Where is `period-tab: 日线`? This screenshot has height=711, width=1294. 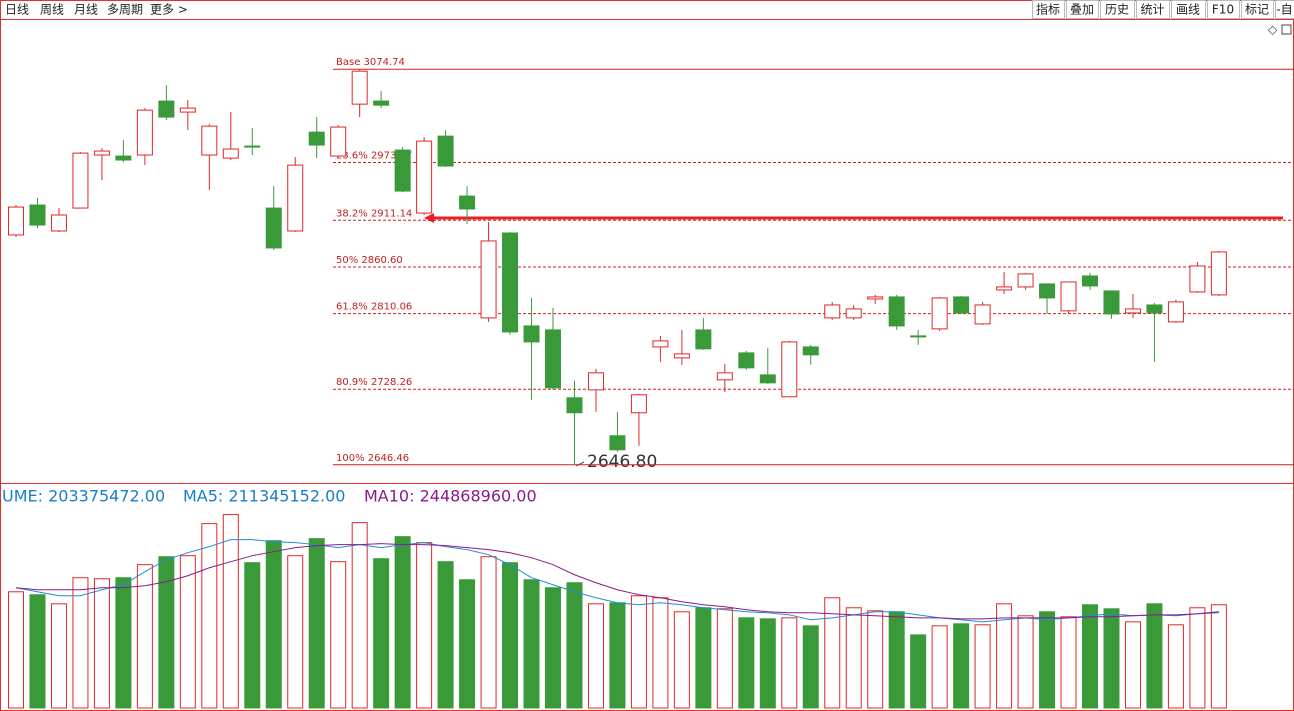 period-tab: 日线 is located at coordinates (17, 10).